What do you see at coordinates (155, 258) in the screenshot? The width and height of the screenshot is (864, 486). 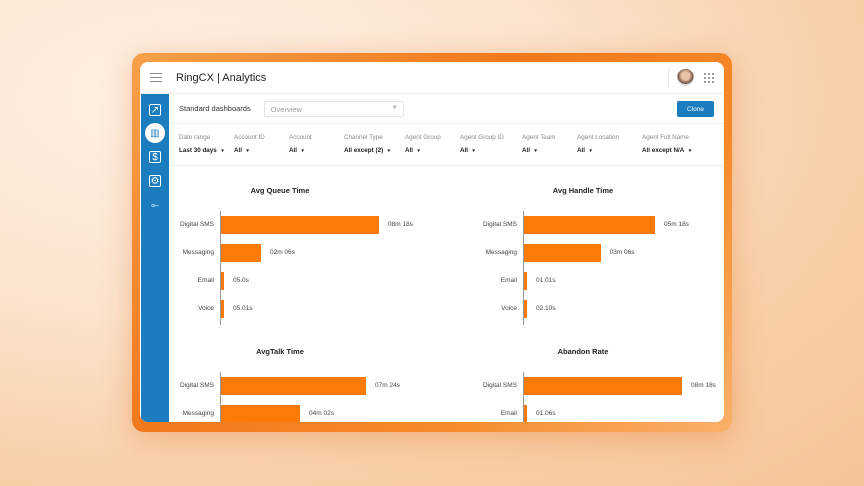 I see `sidebar: ↗ ▥ $ ⚙ ⟜` at bounding box center [155, 258].